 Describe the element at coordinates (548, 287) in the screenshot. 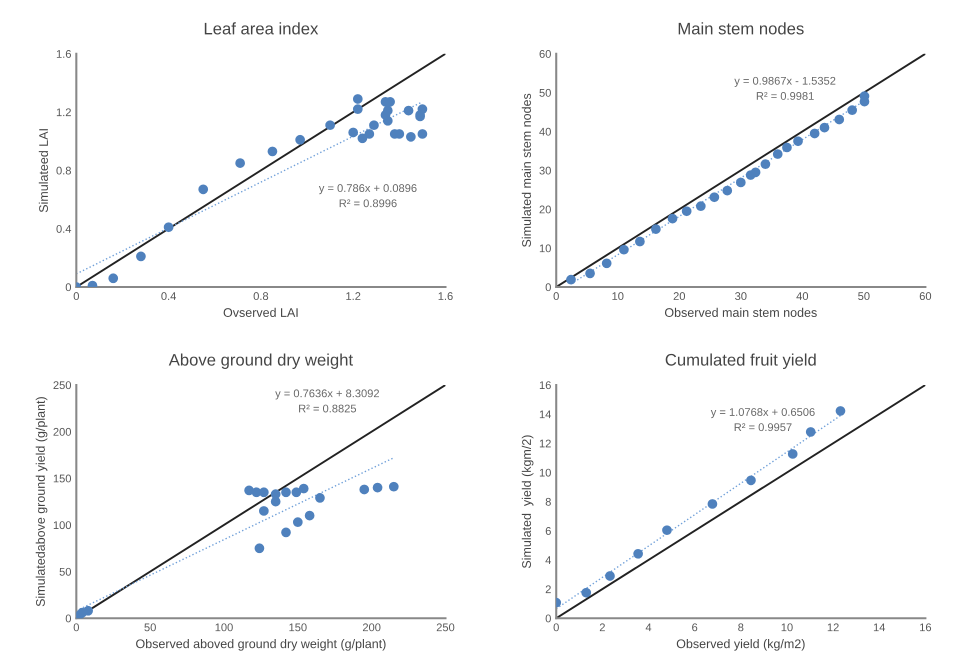

I see `y-tick-label: 0` at that location.